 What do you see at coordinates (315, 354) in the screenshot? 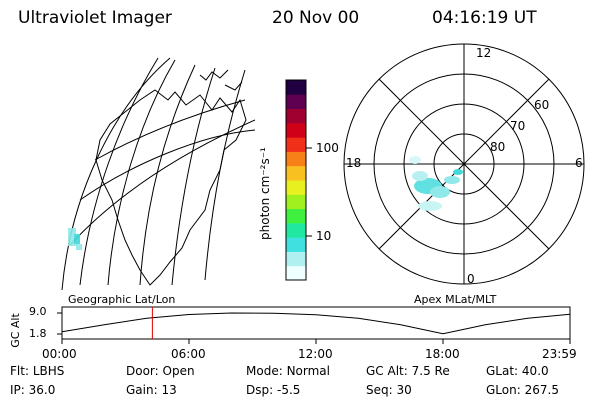
I see `timeline-xtick-label: 12:00` at bounding box center [315, 354].